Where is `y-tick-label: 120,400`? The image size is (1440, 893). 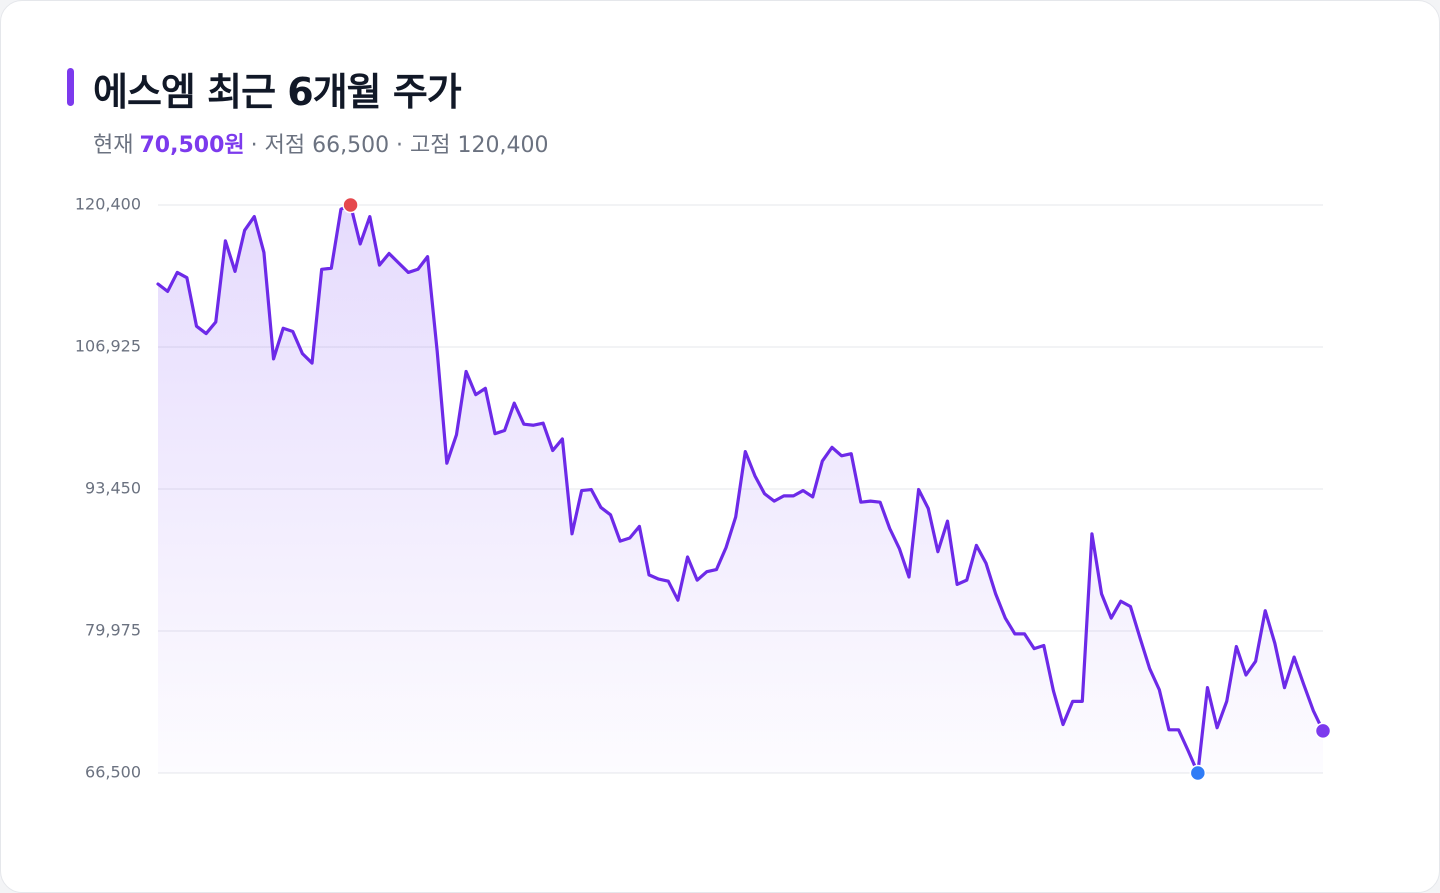
y-tick-label: 120,400 is located at coordinates (108, 204).